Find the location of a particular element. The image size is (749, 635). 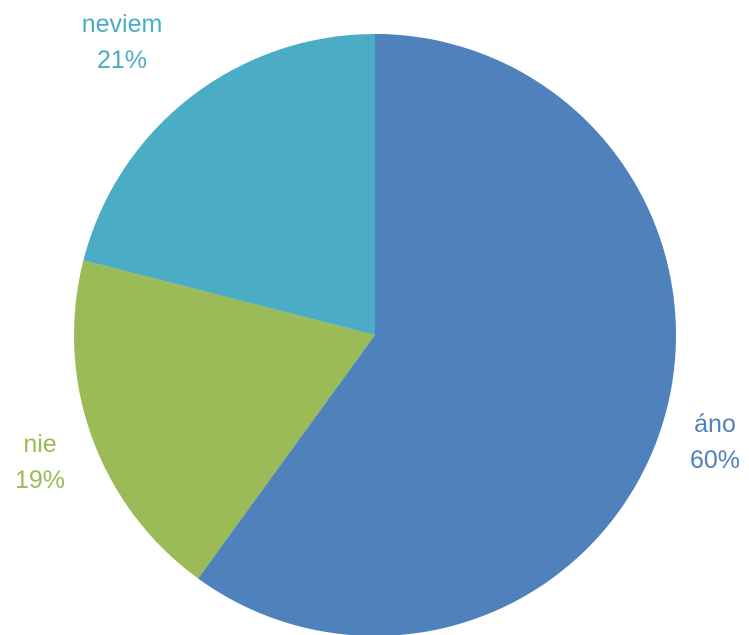

data-label-neviem: neviem 21% is located at coordinates (122, 42).